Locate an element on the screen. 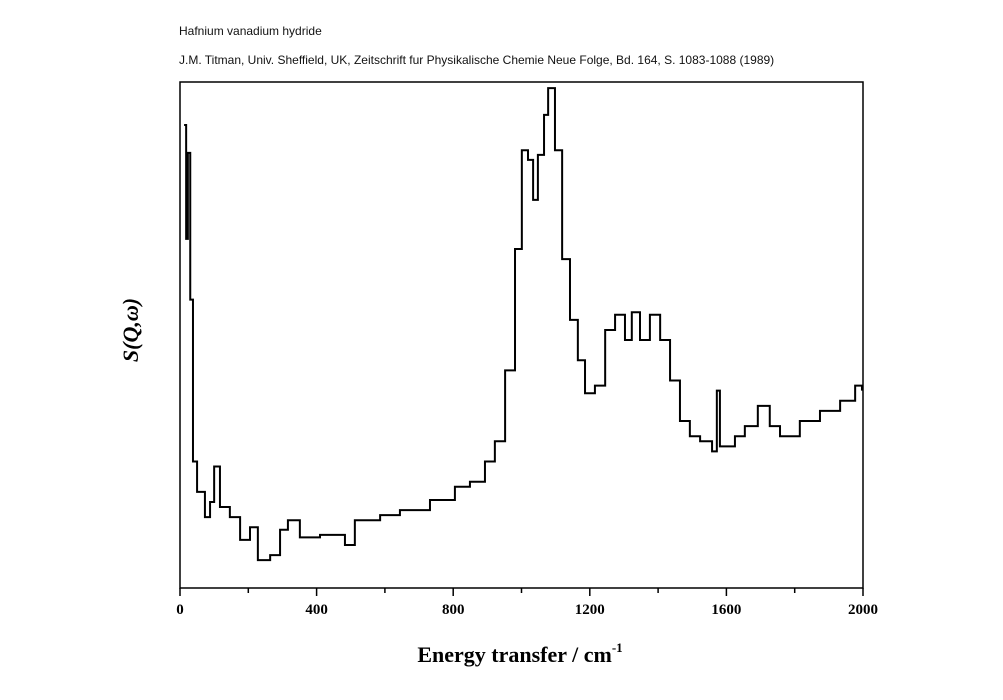 Image resolution: width=1003 pixels, height=700 pixels. chart-title: Hafnium vanadium hydride is located at coordinates (250, 31).